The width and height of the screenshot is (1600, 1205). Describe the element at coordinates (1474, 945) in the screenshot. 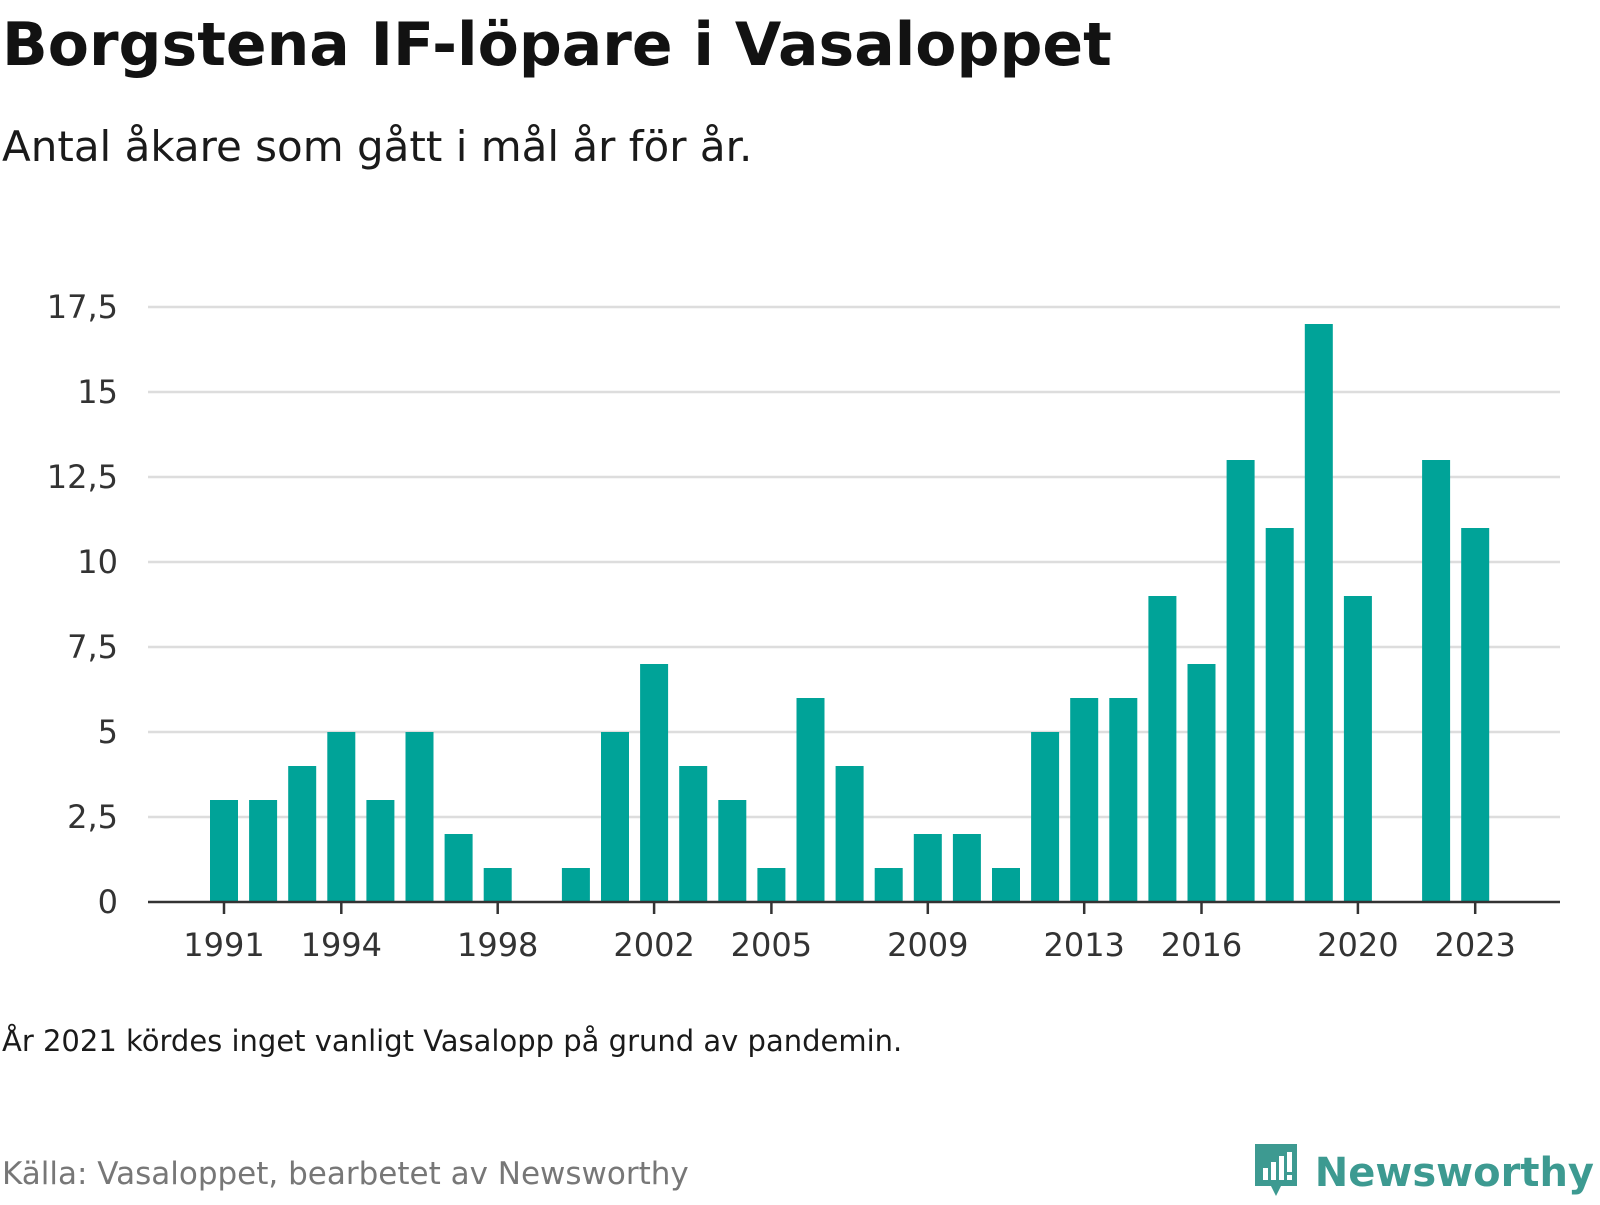

I see `x-tick-label: 2023` at that location.